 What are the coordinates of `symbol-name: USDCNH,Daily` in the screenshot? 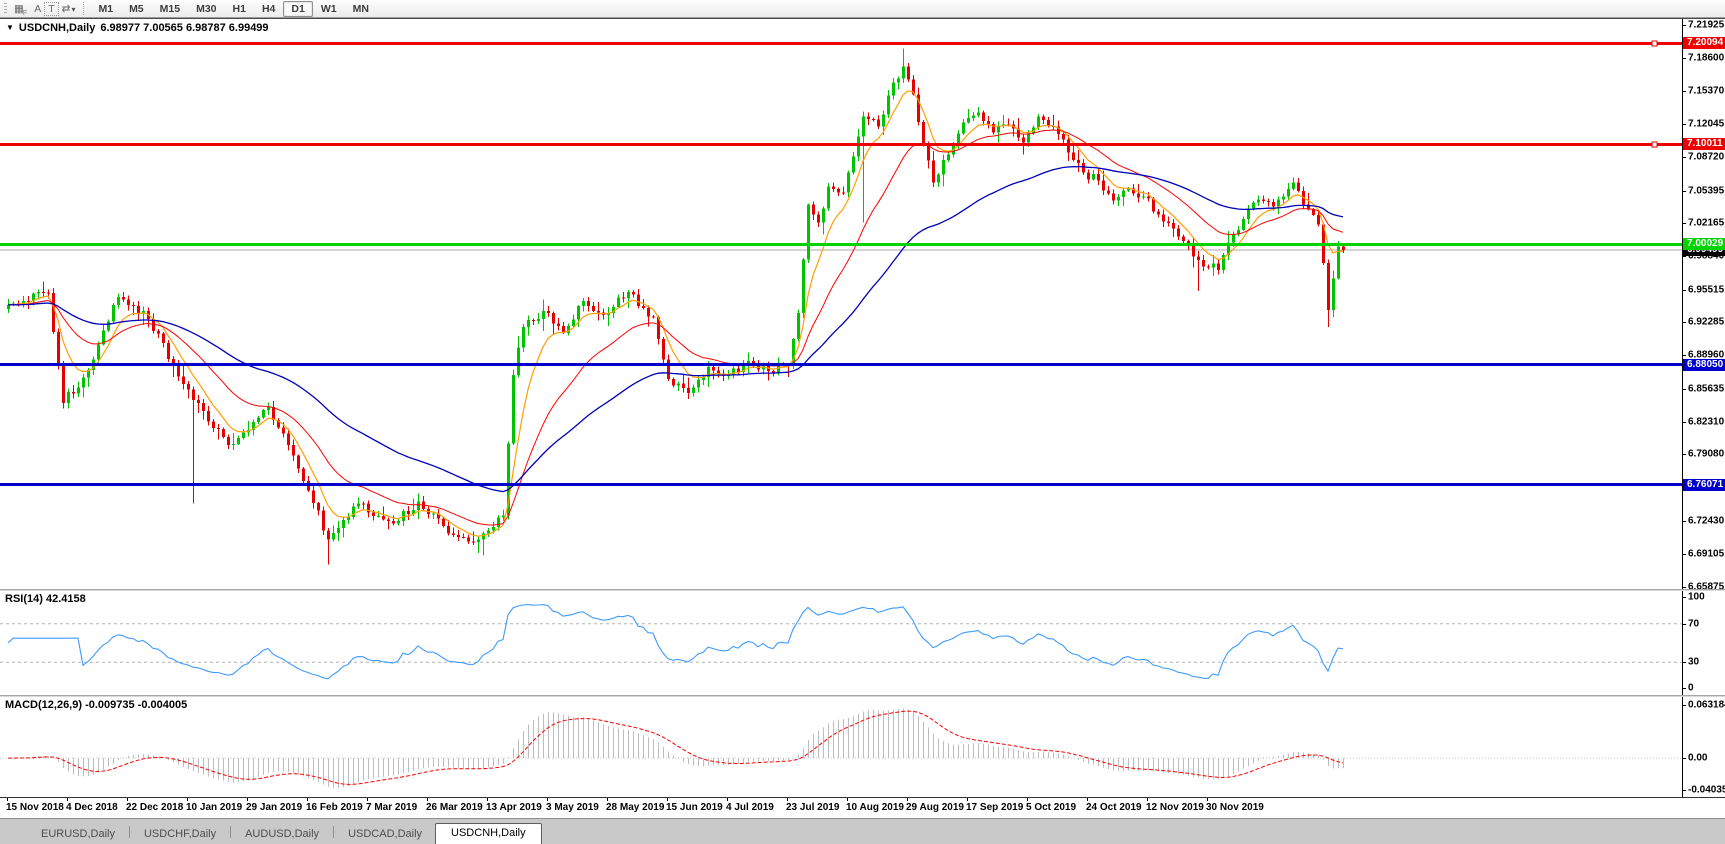 It's located at (57, 28).